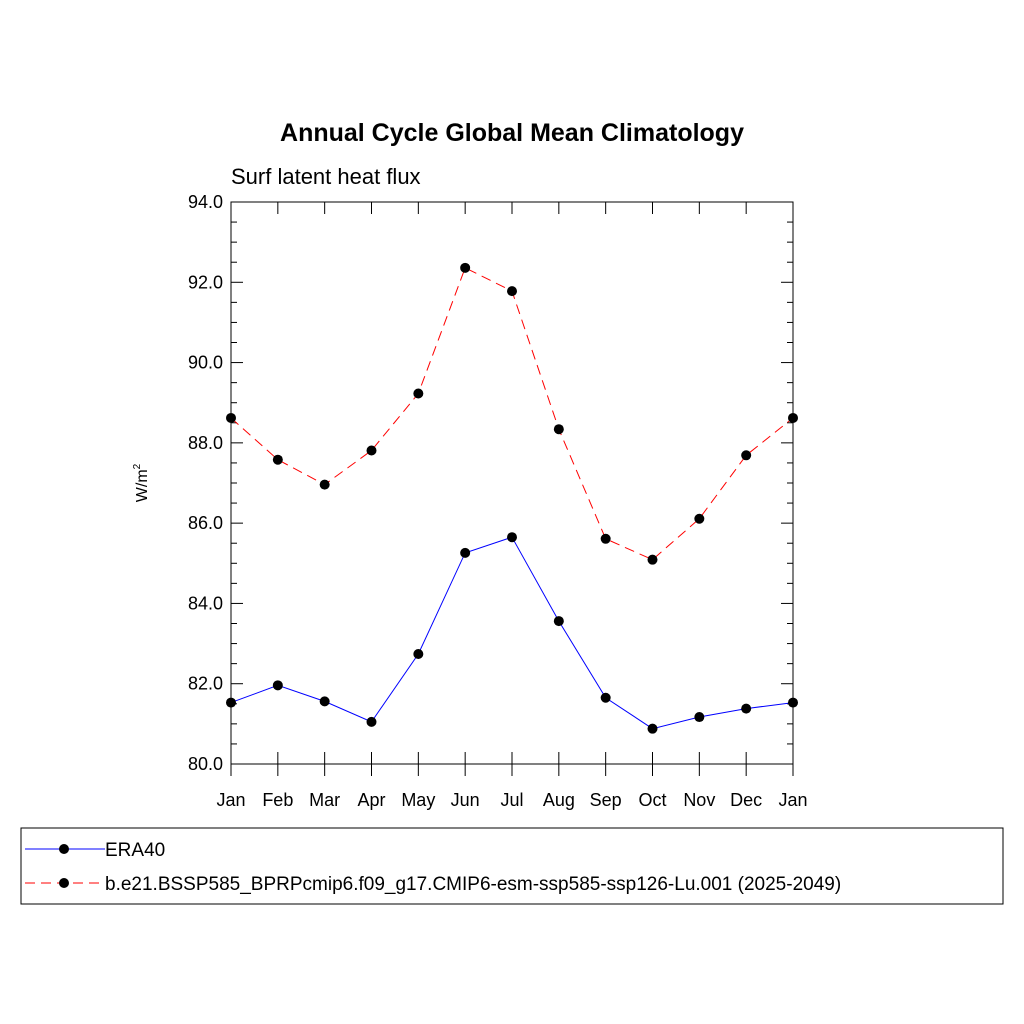 The image size is (1024, 1024). I want to click on y-axis-label: W/m2, so click(141, 482).